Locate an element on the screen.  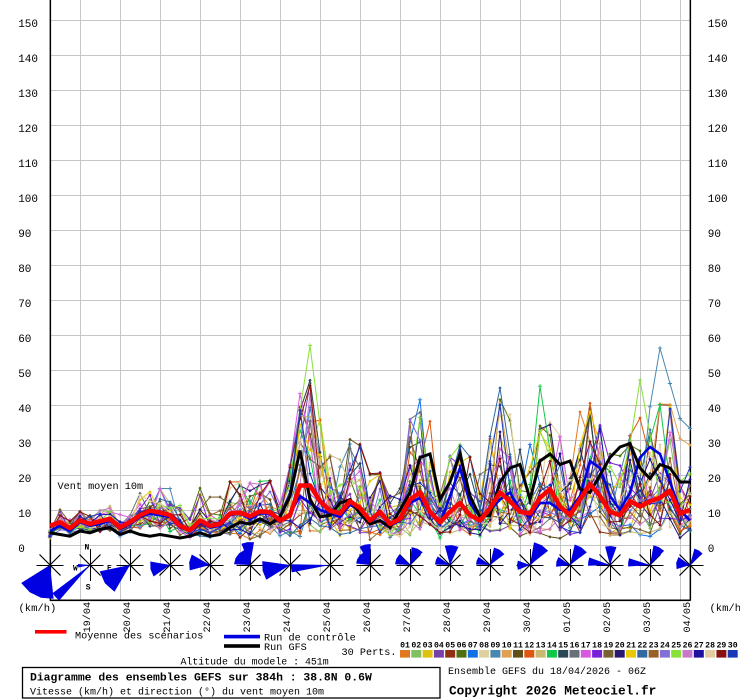
svg-text: Vent moyen 10m is located at coordinates (101, 487).